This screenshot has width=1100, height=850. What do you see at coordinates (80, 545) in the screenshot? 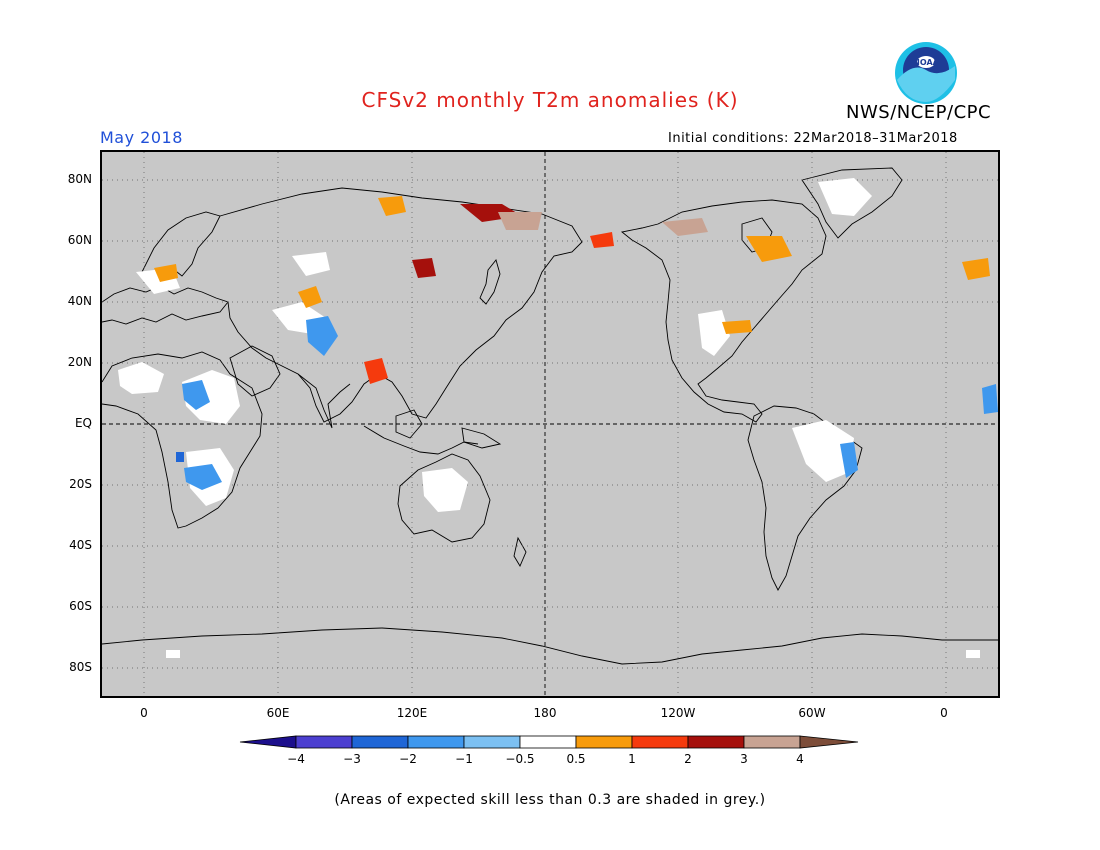
I see `lat-label: 40S` at bounding box center [80, 545].